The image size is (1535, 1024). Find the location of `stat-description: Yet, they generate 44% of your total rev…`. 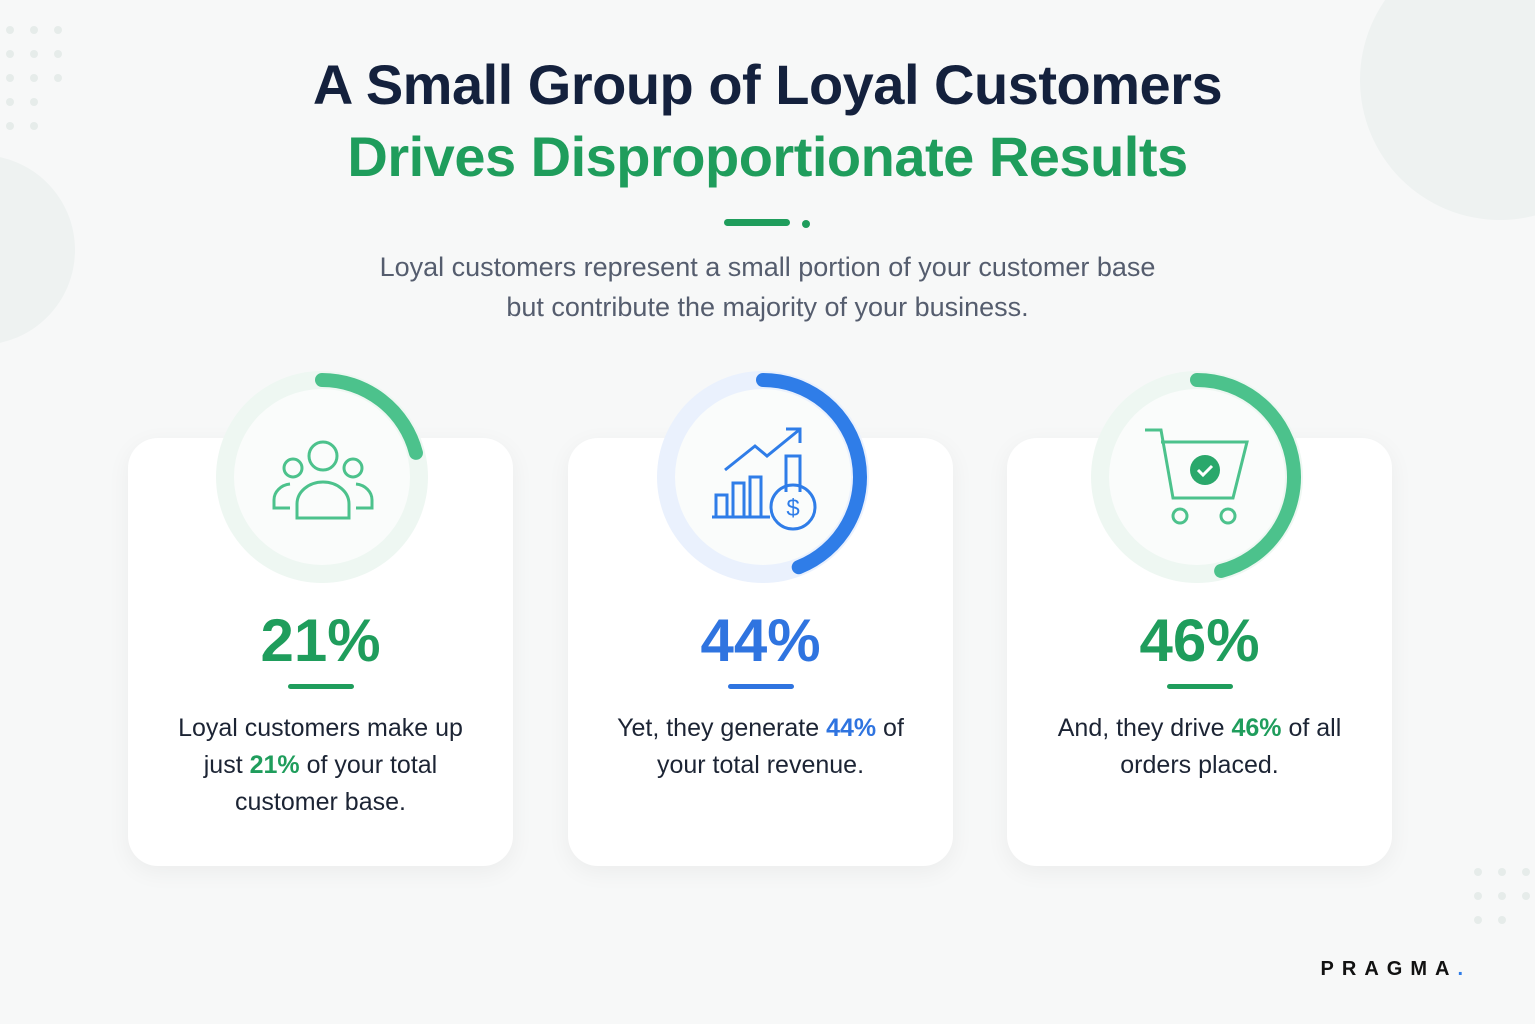

stat-description: Yet, they generate 44% of your total rev… is located at coordinates (760, 747).